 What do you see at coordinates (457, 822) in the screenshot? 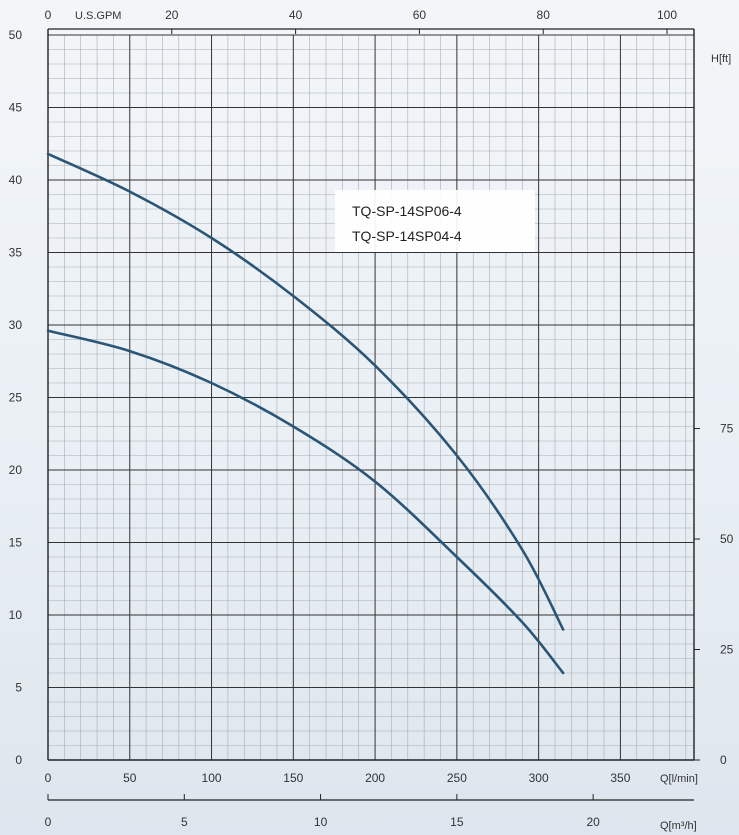
I see `bottom-axis2-tick-label: 15` at bounding box center [457, 822].